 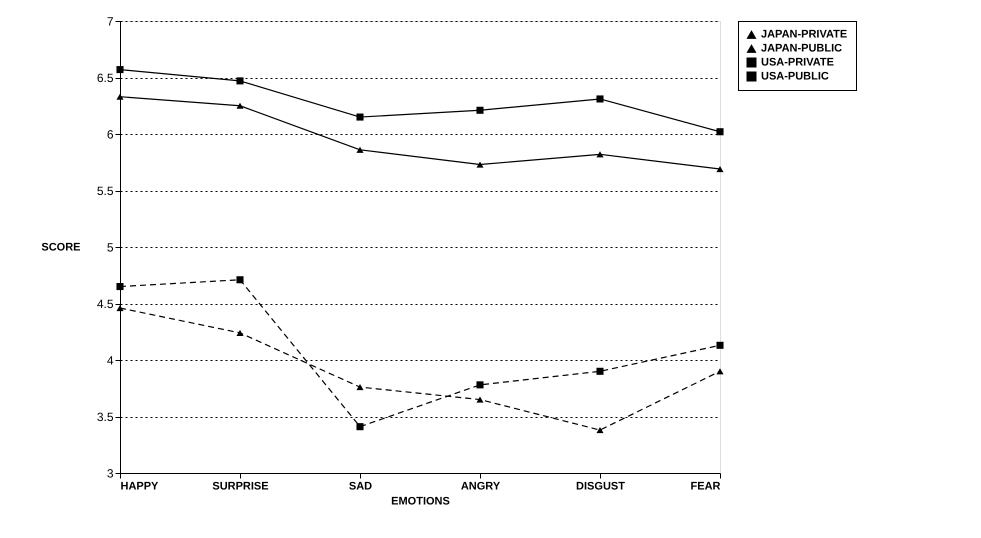 What do you see at coordinates (420, 502) in the screenshot?
I see `x-axis-title: EMOTIONS` at bounding box center [420, 502].